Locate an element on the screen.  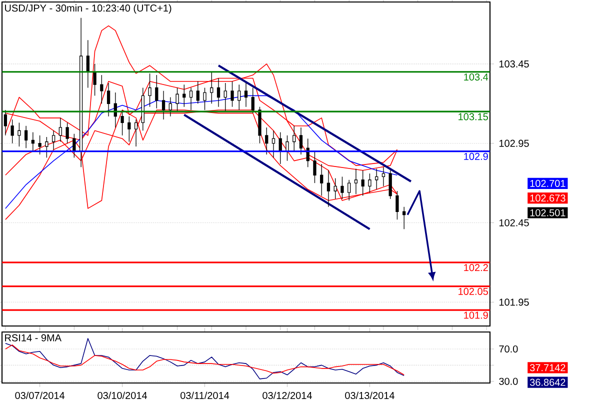
text: 102.501 is located at coordinates (548, 212).